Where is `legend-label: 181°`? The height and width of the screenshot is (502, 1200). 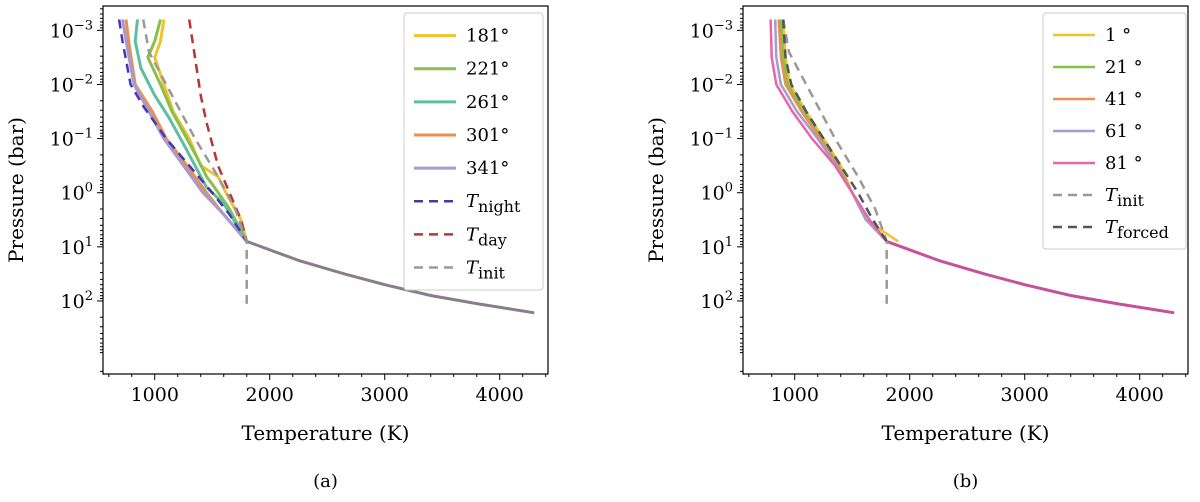
legend-label: 181° is located at coordinates (487, 36).